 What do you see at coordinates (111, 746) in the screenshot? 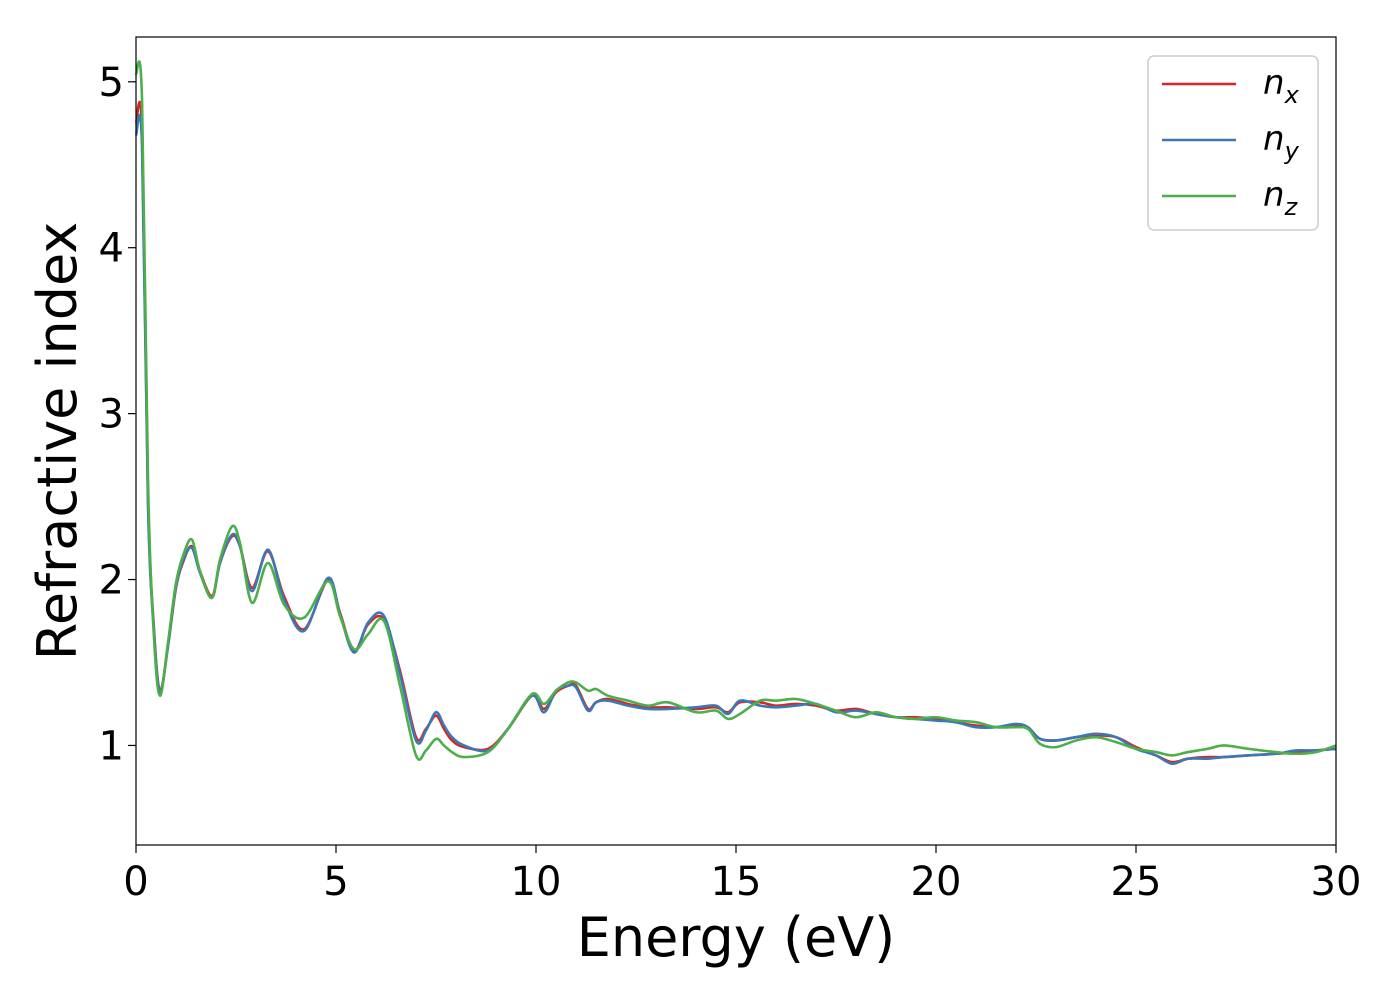
I see `y-tick-label: 1` at bounding box center [111, 746].